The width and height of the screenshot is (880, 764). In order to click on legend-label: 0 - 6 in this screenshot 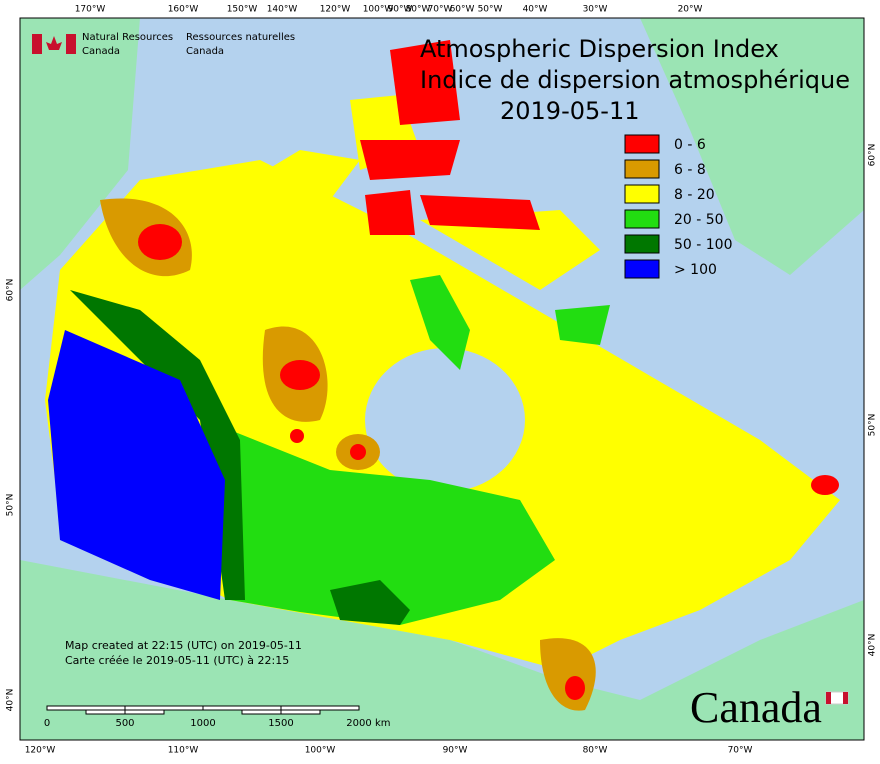, I will do `click(690, 145)`.